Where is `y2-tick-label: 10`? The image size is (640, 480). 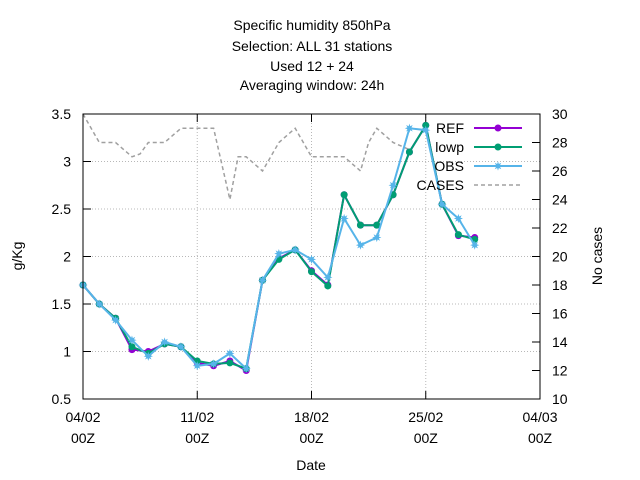 y2-tick-label: 10 is located at coordinates (560, 399).